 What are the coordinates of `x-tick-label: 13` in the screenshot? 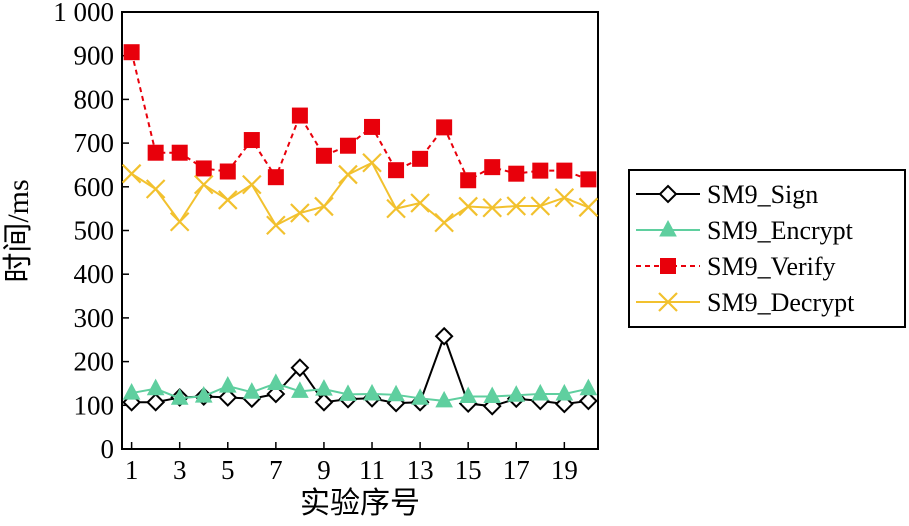 It's located at (420, 470).